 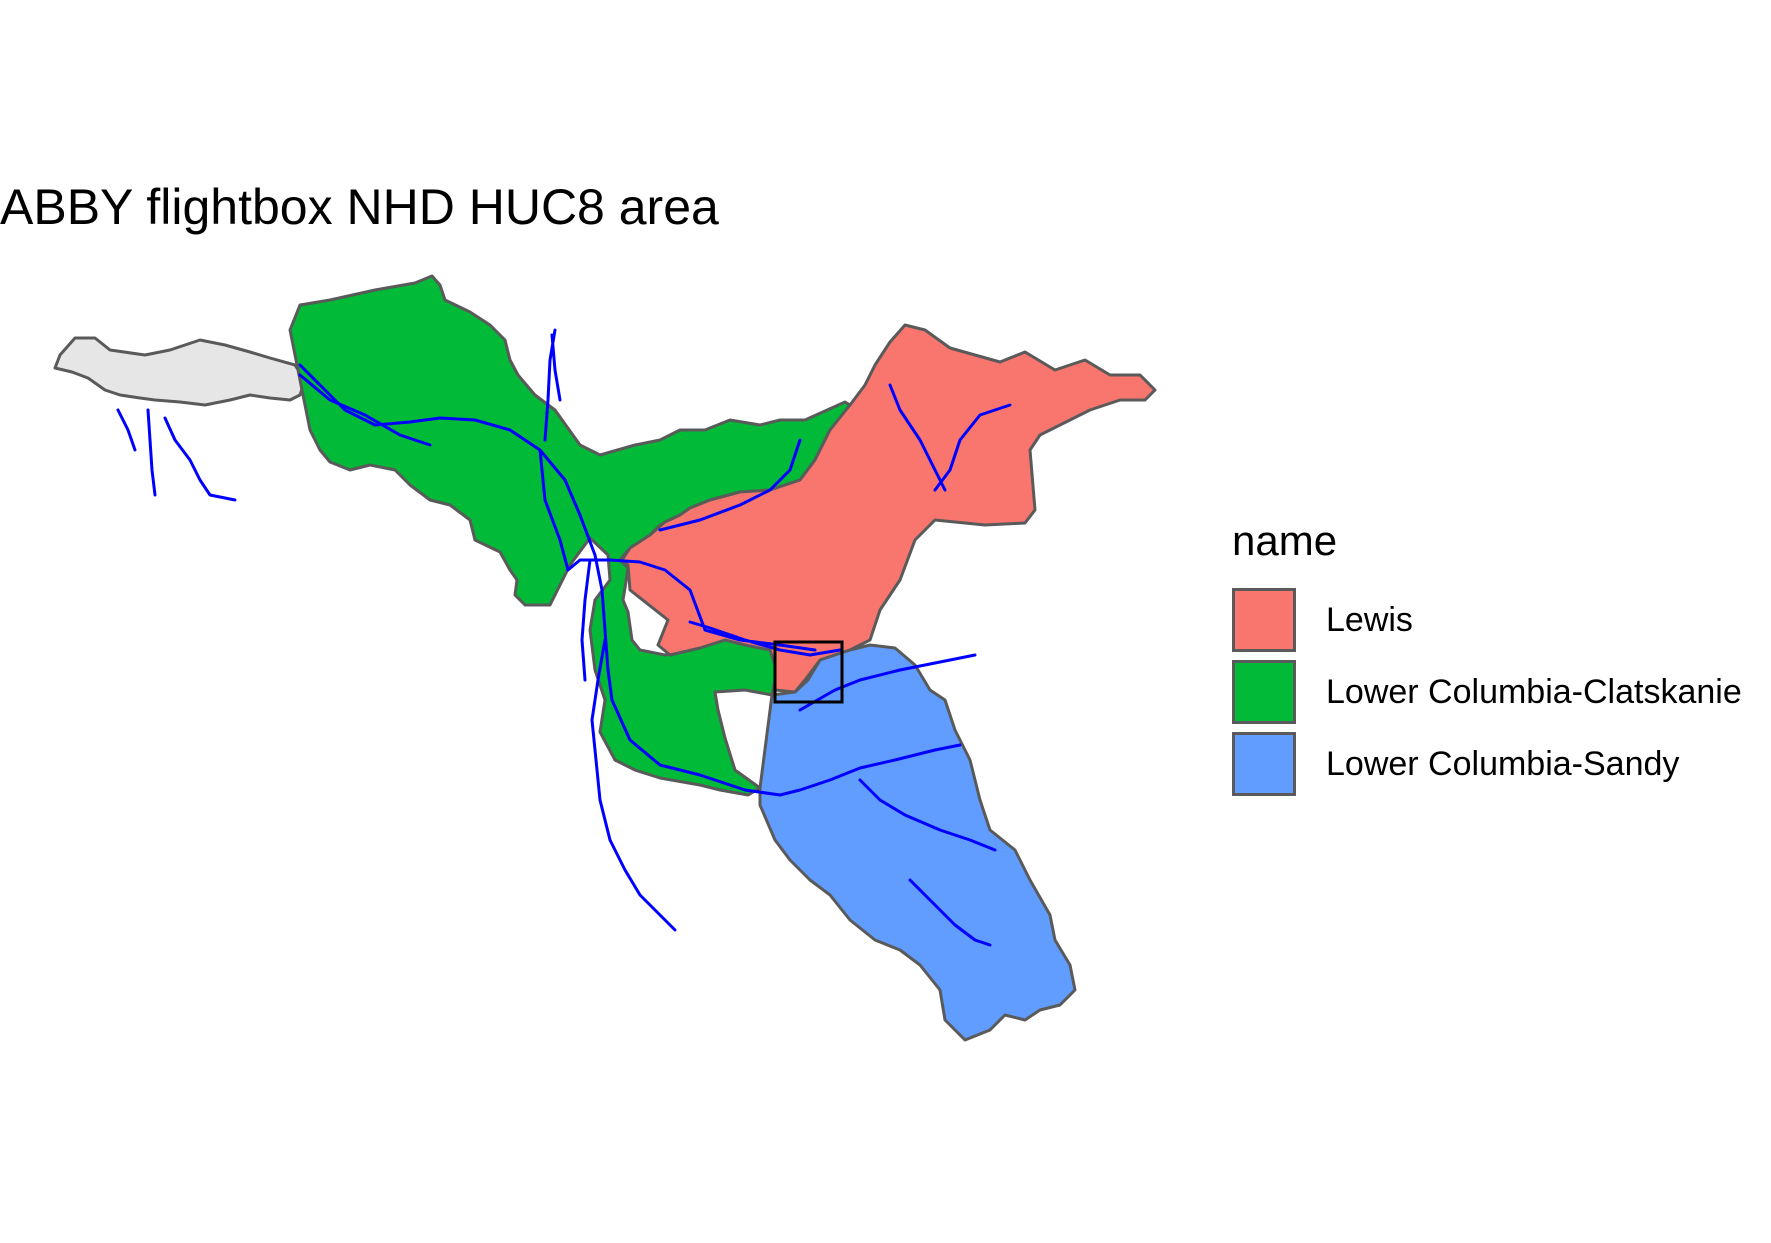 I want to click on huc8-lewis, so click(x=888, y=508).